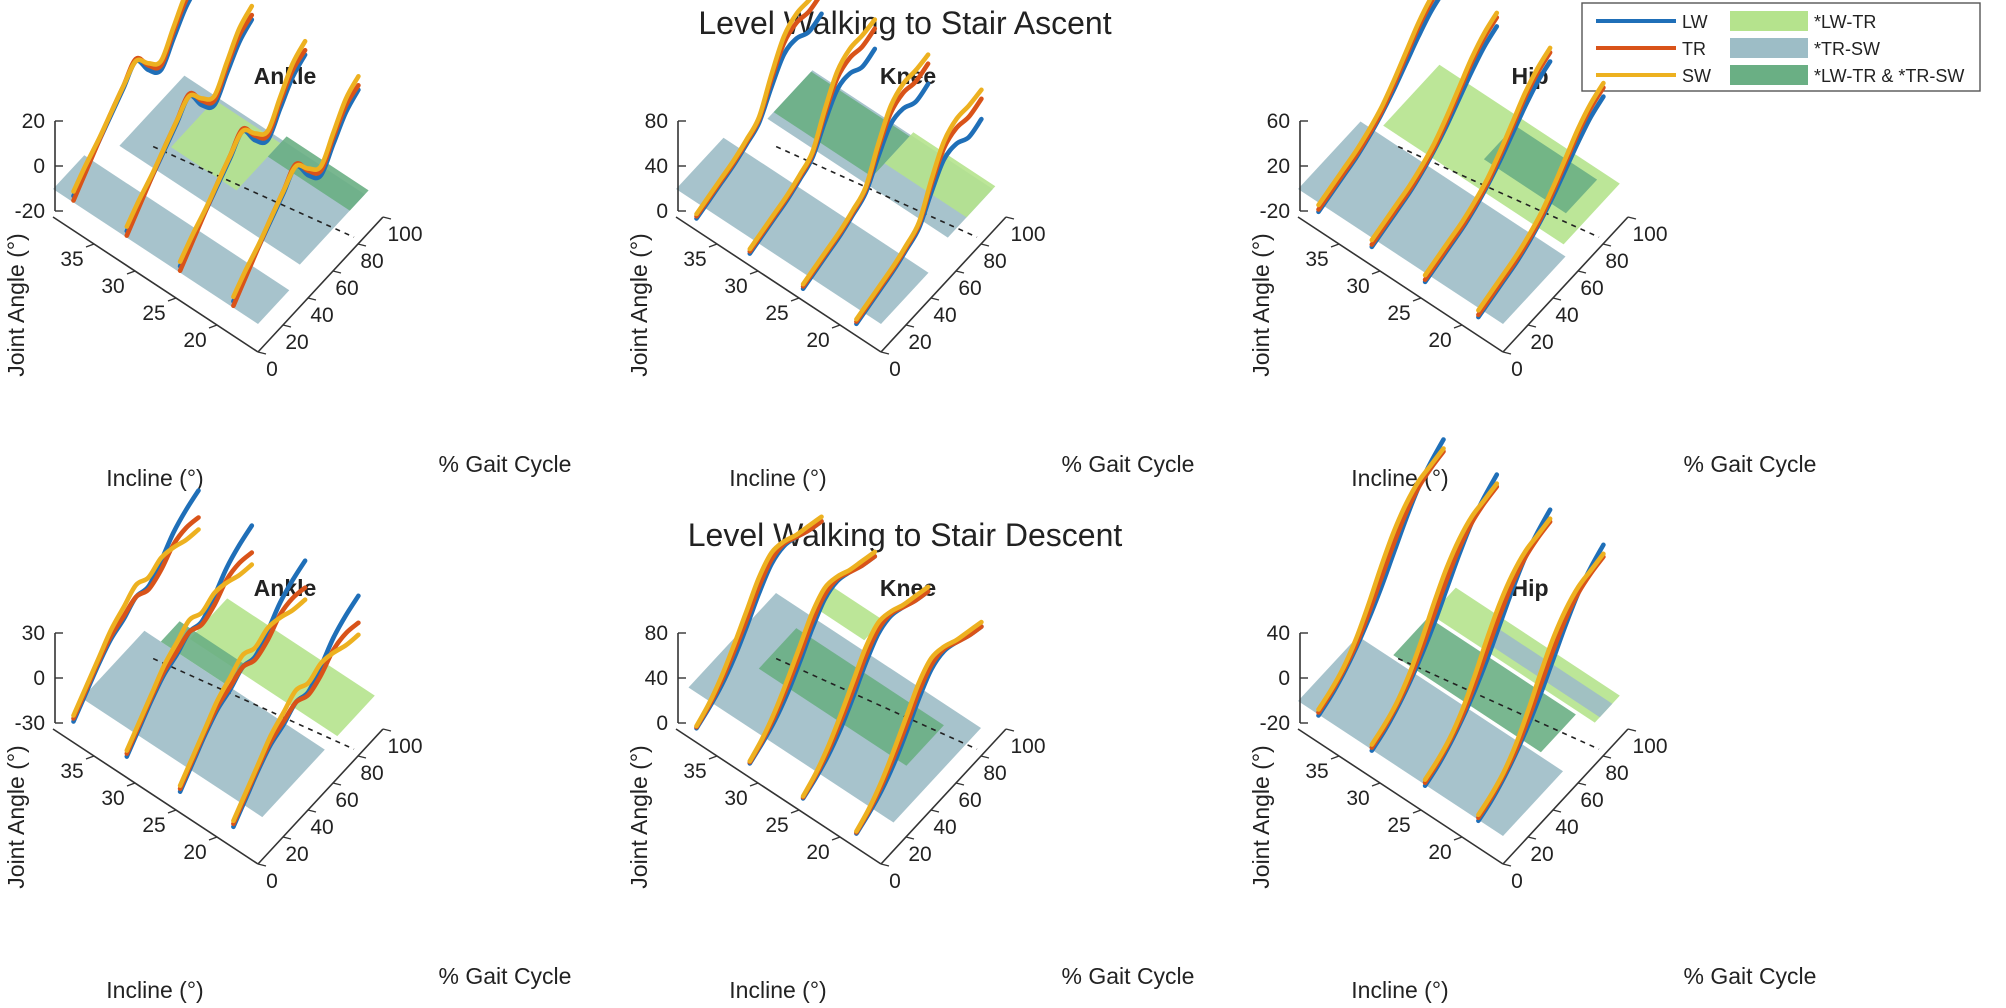 The height and width of the screenshot is (1008, 2006). What do you see at coordinates (943, 284) in the screenshot?
I see `ascent-knee-gait-axis` at bounding box center [943, 284].